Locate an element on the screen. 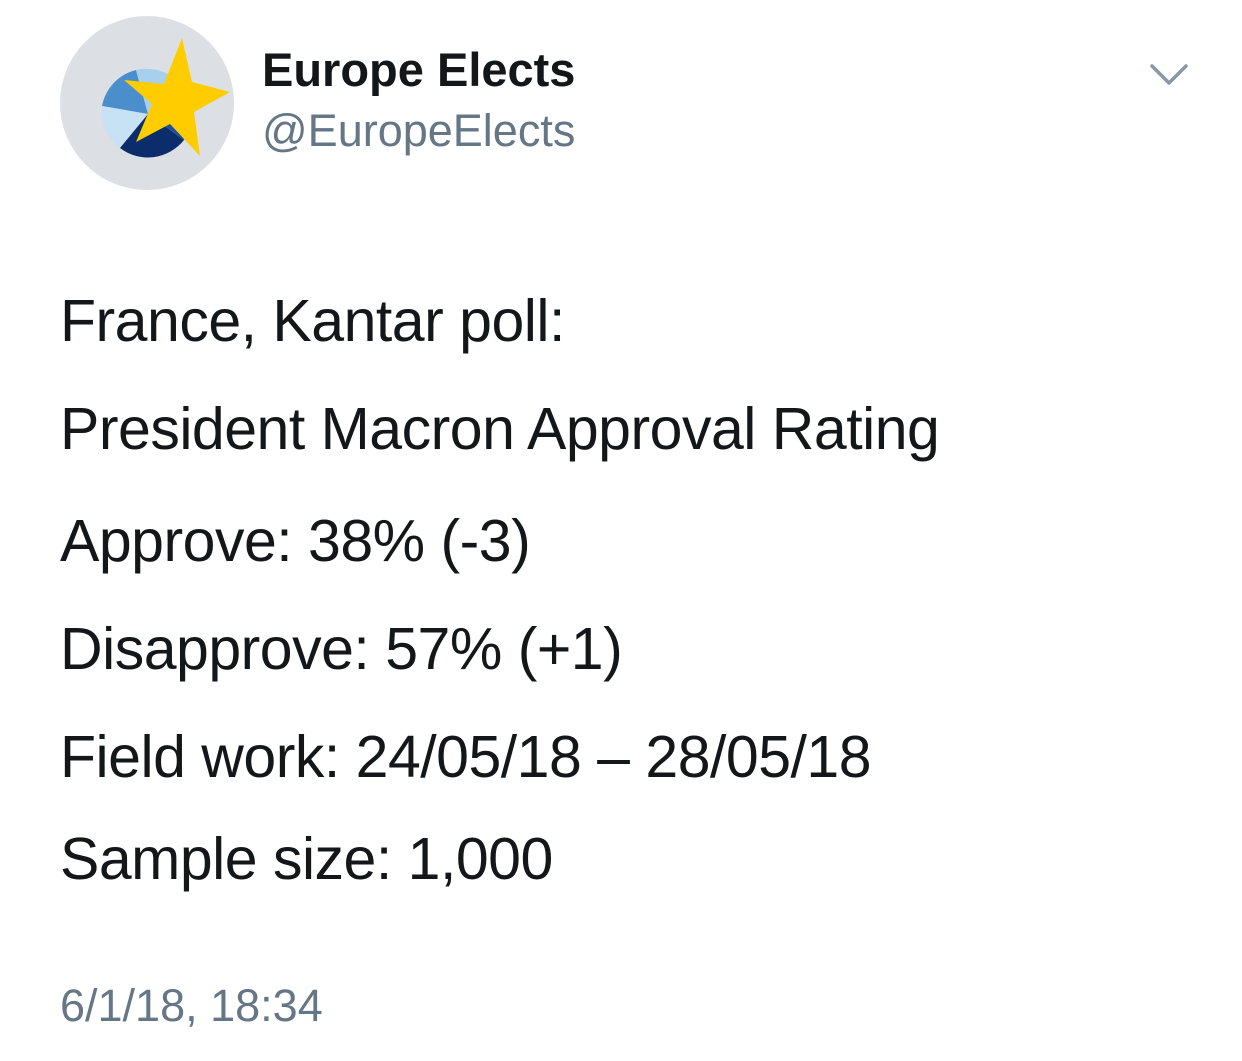 Image resolution: width=1242 pixels, height=1061 pixels. tweet-line-disapprove: Disapprove: 57% (+1) is located at coordinates (341, 649).